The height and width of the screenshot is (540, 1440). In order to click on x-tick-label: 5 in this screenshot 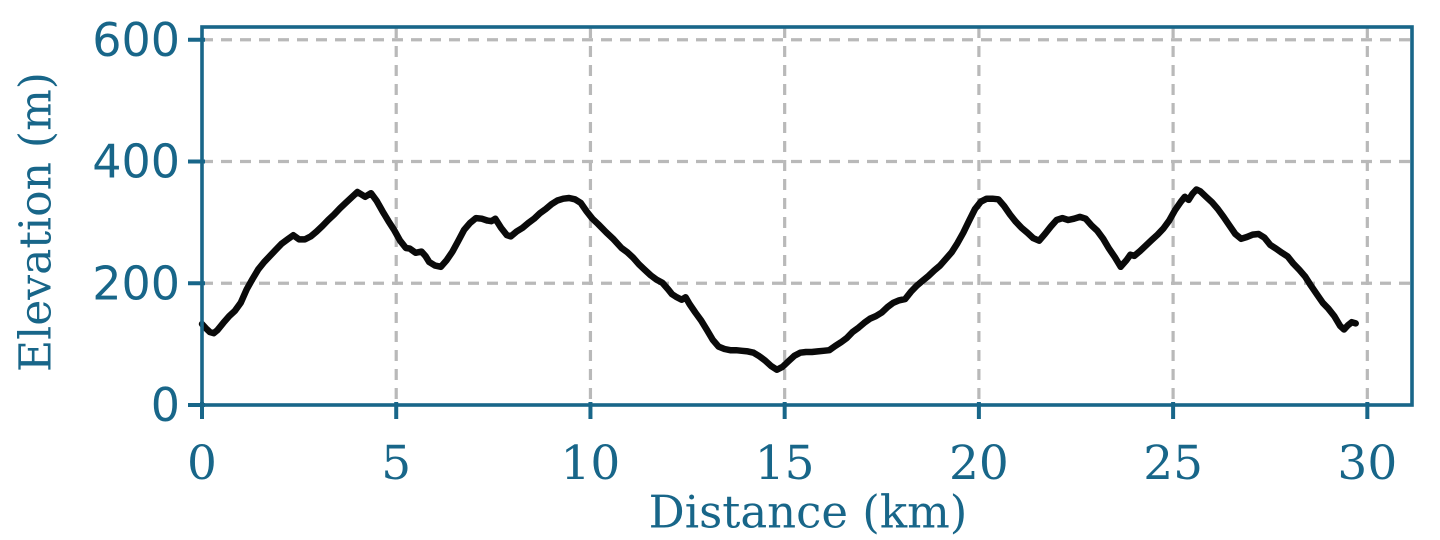, I will do `click(396, 463)`.